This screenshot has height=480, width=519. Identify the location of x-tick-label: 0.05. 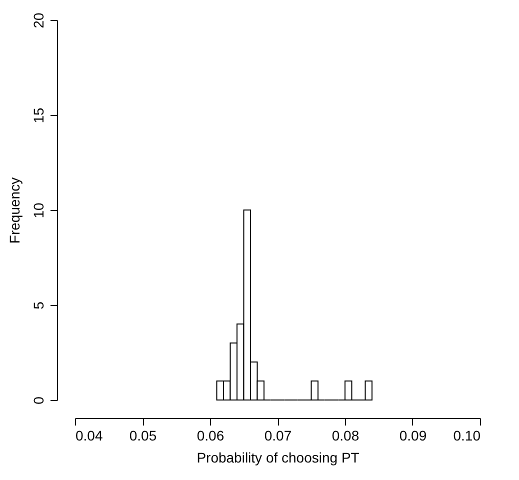
(143, 436).